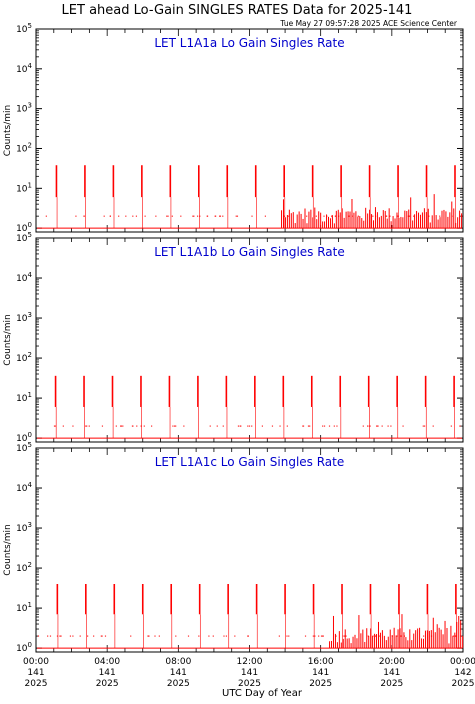 This screenshot has width=475, height=704. Describe the element at coordinates (249, 252) in the screenshot. I see `panel-title: LET L1A1b Lo Gain Singles Rate` at that location.